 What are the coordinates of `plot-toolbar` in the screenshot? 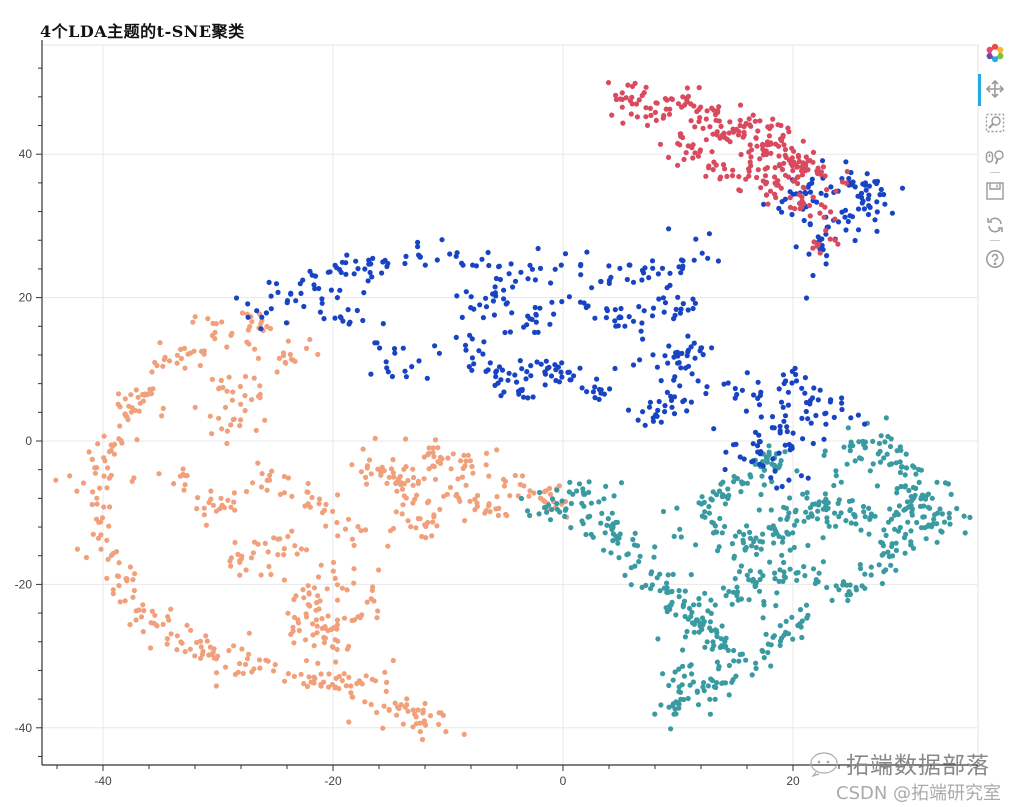 It's located at (996, 160).